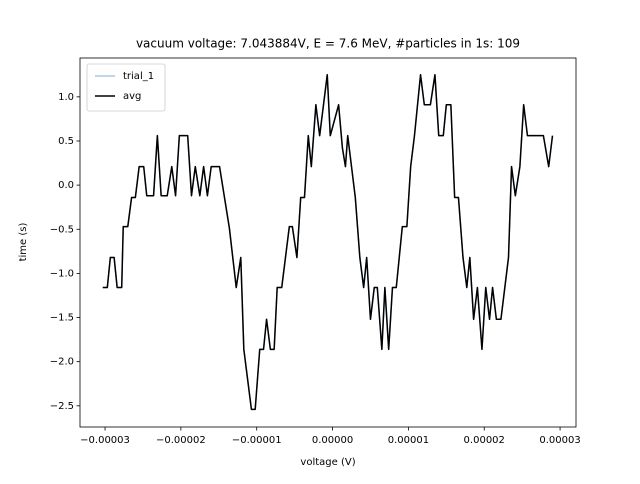 This screenshot has width=640, height=484. Describe the element at coordinates (138, 76) in the screenshot. I see `legend-label: trial_1` at that location.